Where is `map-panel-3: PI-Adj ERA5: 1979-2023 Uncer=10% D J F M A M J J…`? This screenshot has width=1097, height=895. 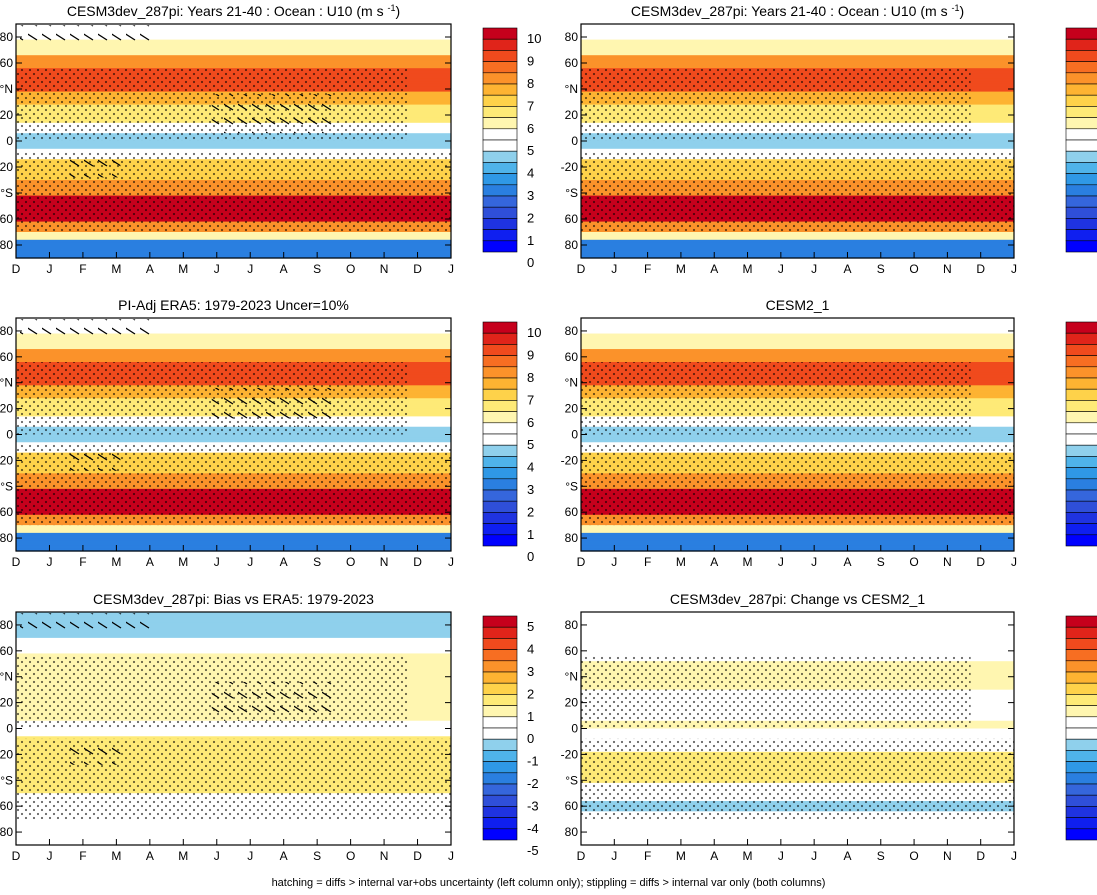 map-panel-3: PI-Adj ERA5: 1979-2023 Uncer=10% D J F M A M J J… is located at coordinates (270, 433).